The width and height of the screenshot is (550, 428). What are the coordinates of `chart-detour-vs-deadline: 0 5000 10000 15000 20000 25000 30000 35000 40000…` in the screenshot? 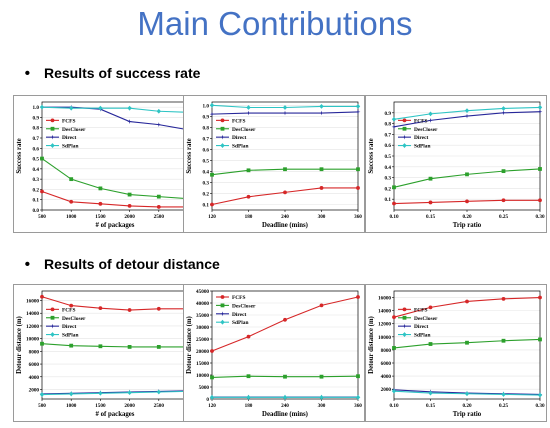 It's located at (274, 353).